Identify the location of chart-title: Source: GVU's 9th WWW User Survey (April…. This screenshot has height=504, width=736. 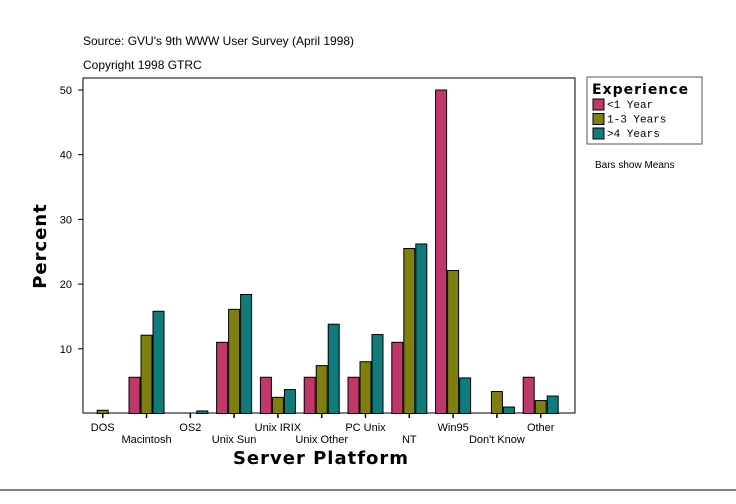
(218, 41).